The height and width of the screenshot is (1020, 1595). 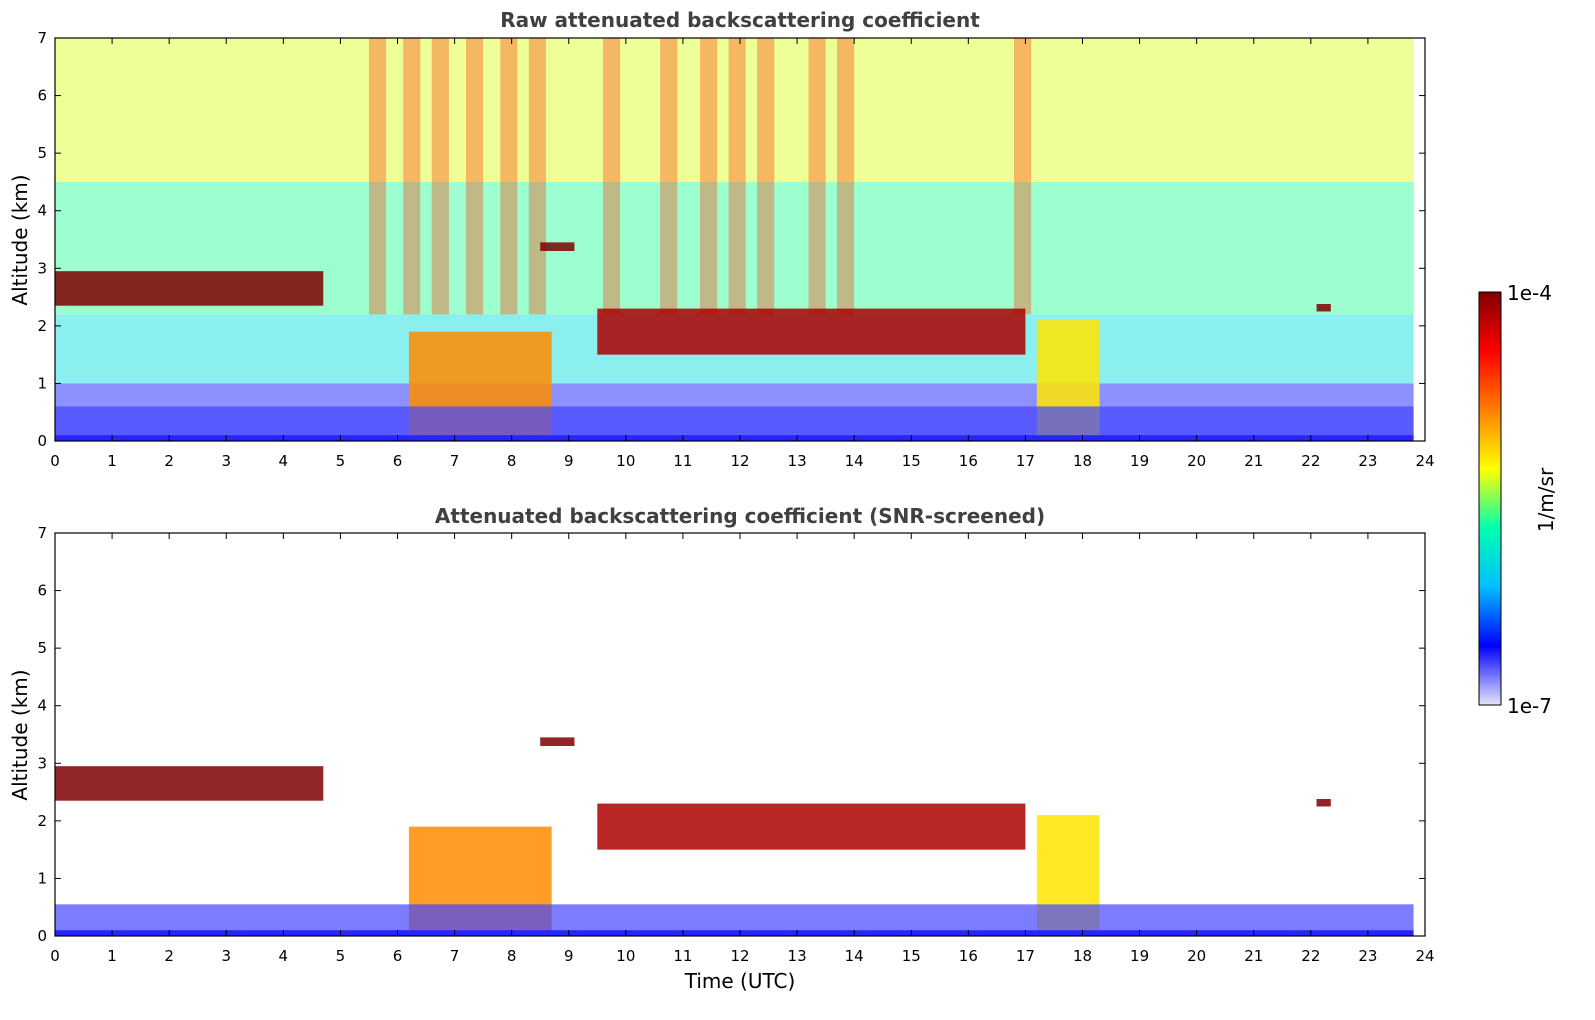 I want to click on colorbar-max-label: 1e-4, so click(x=1529, y=293).